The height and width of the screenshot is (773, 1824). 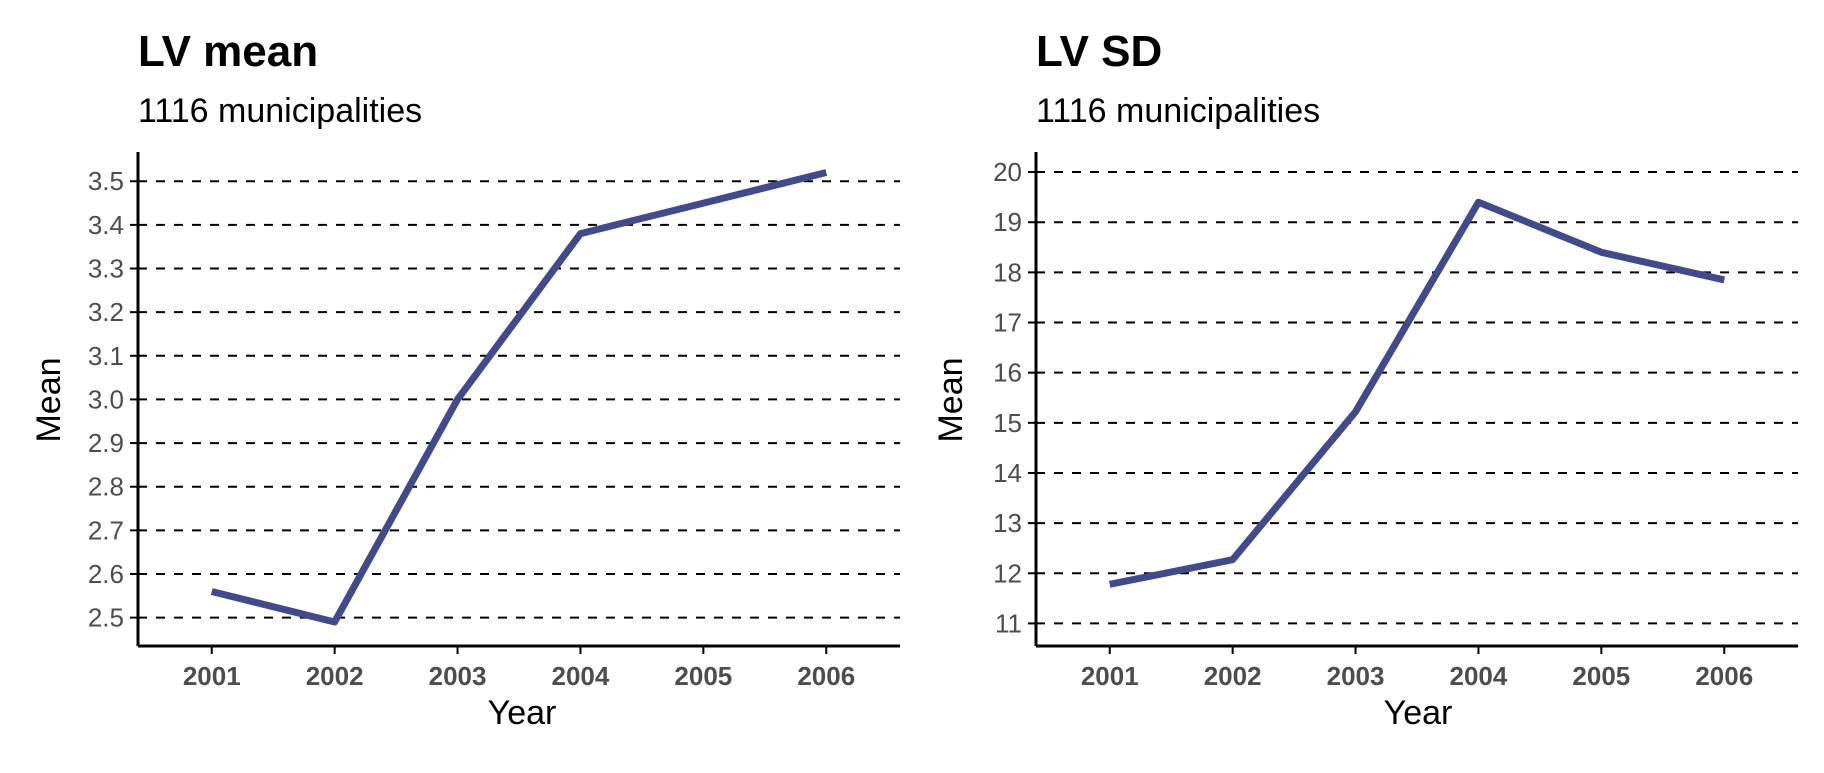 What do you see at coordinates (106, 443) in the screenshot?
I see `y-tick-label: 2.9` at bounding box center [106, 443].